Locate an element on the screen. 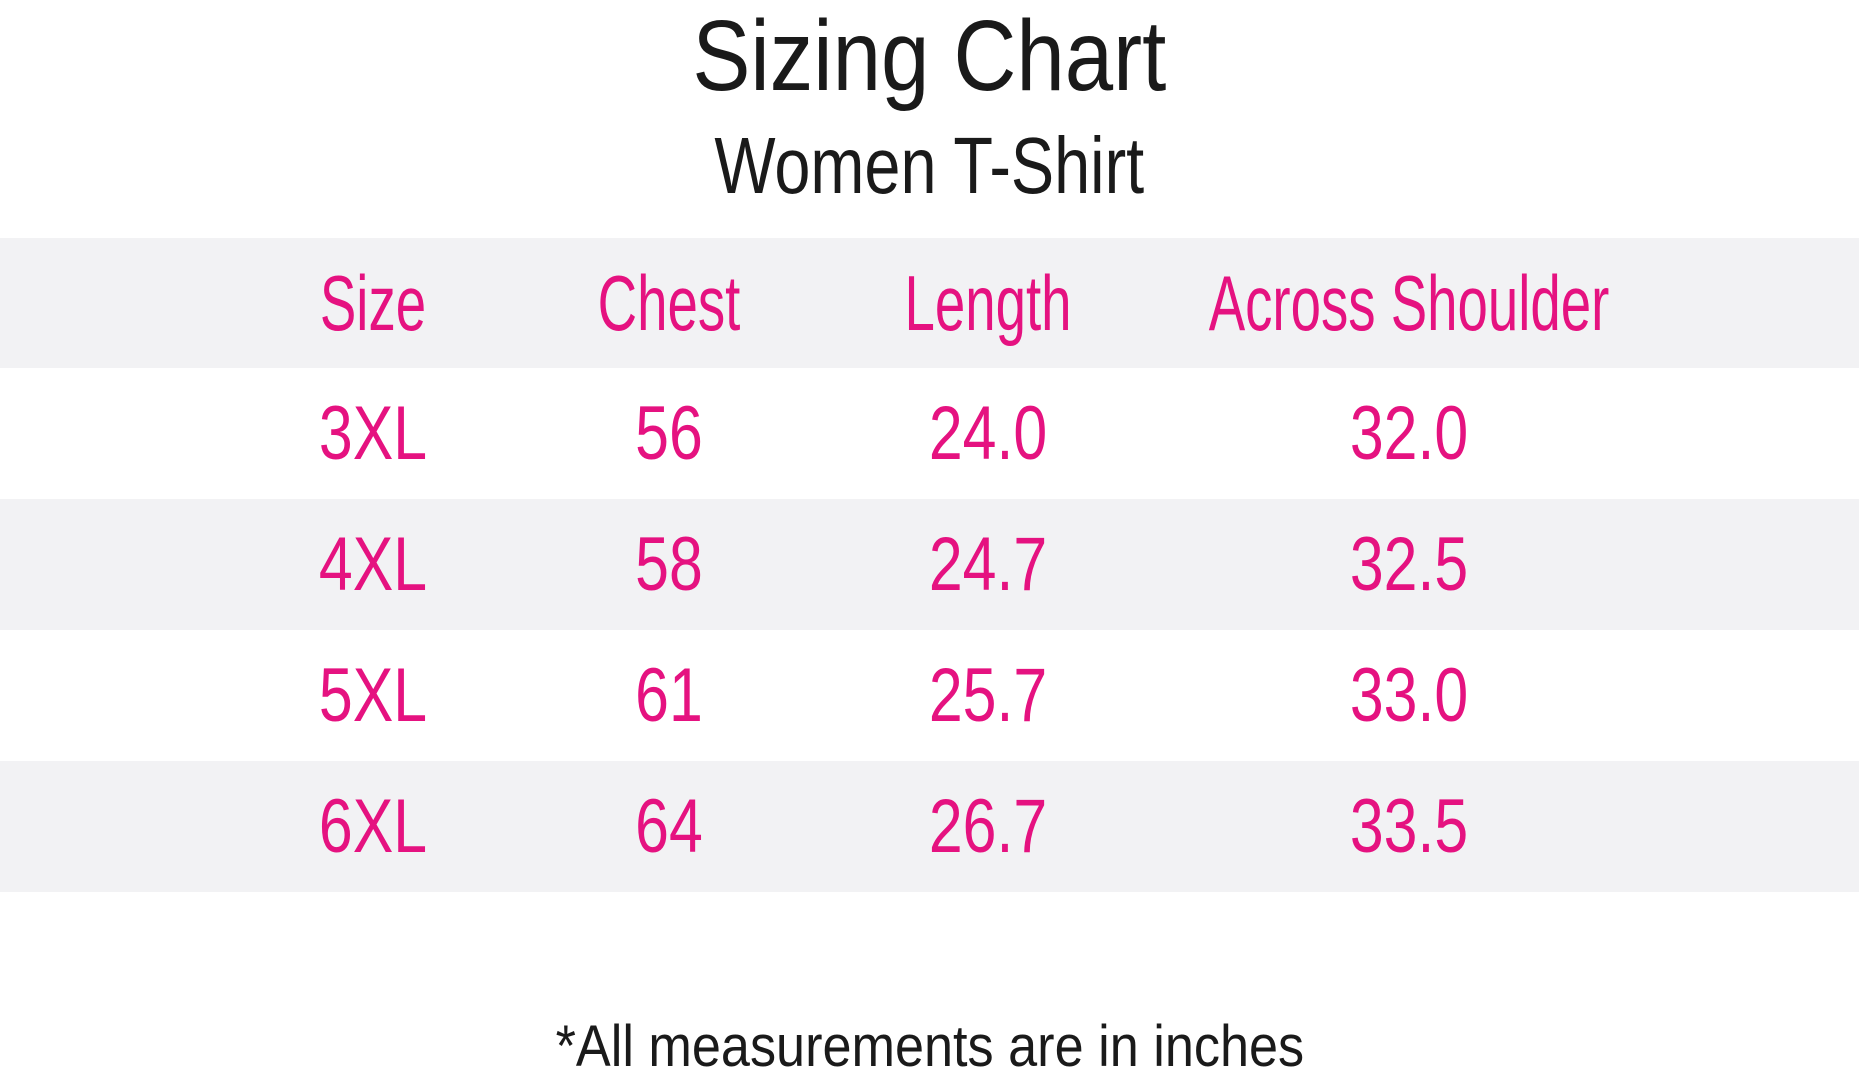  cell-length: 25.7 is located at coordinates (988, 695).